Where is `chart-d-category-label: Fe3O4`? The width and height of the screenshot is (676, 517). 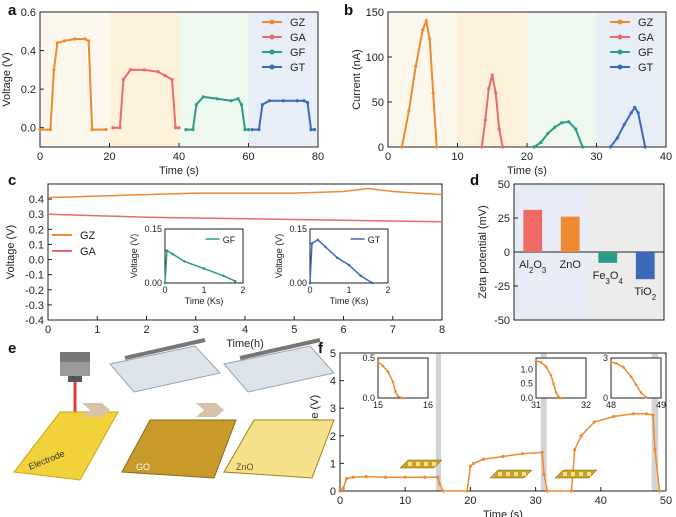 chart-d-category-label: Fe3O4 is located at coordinates (608, 278).